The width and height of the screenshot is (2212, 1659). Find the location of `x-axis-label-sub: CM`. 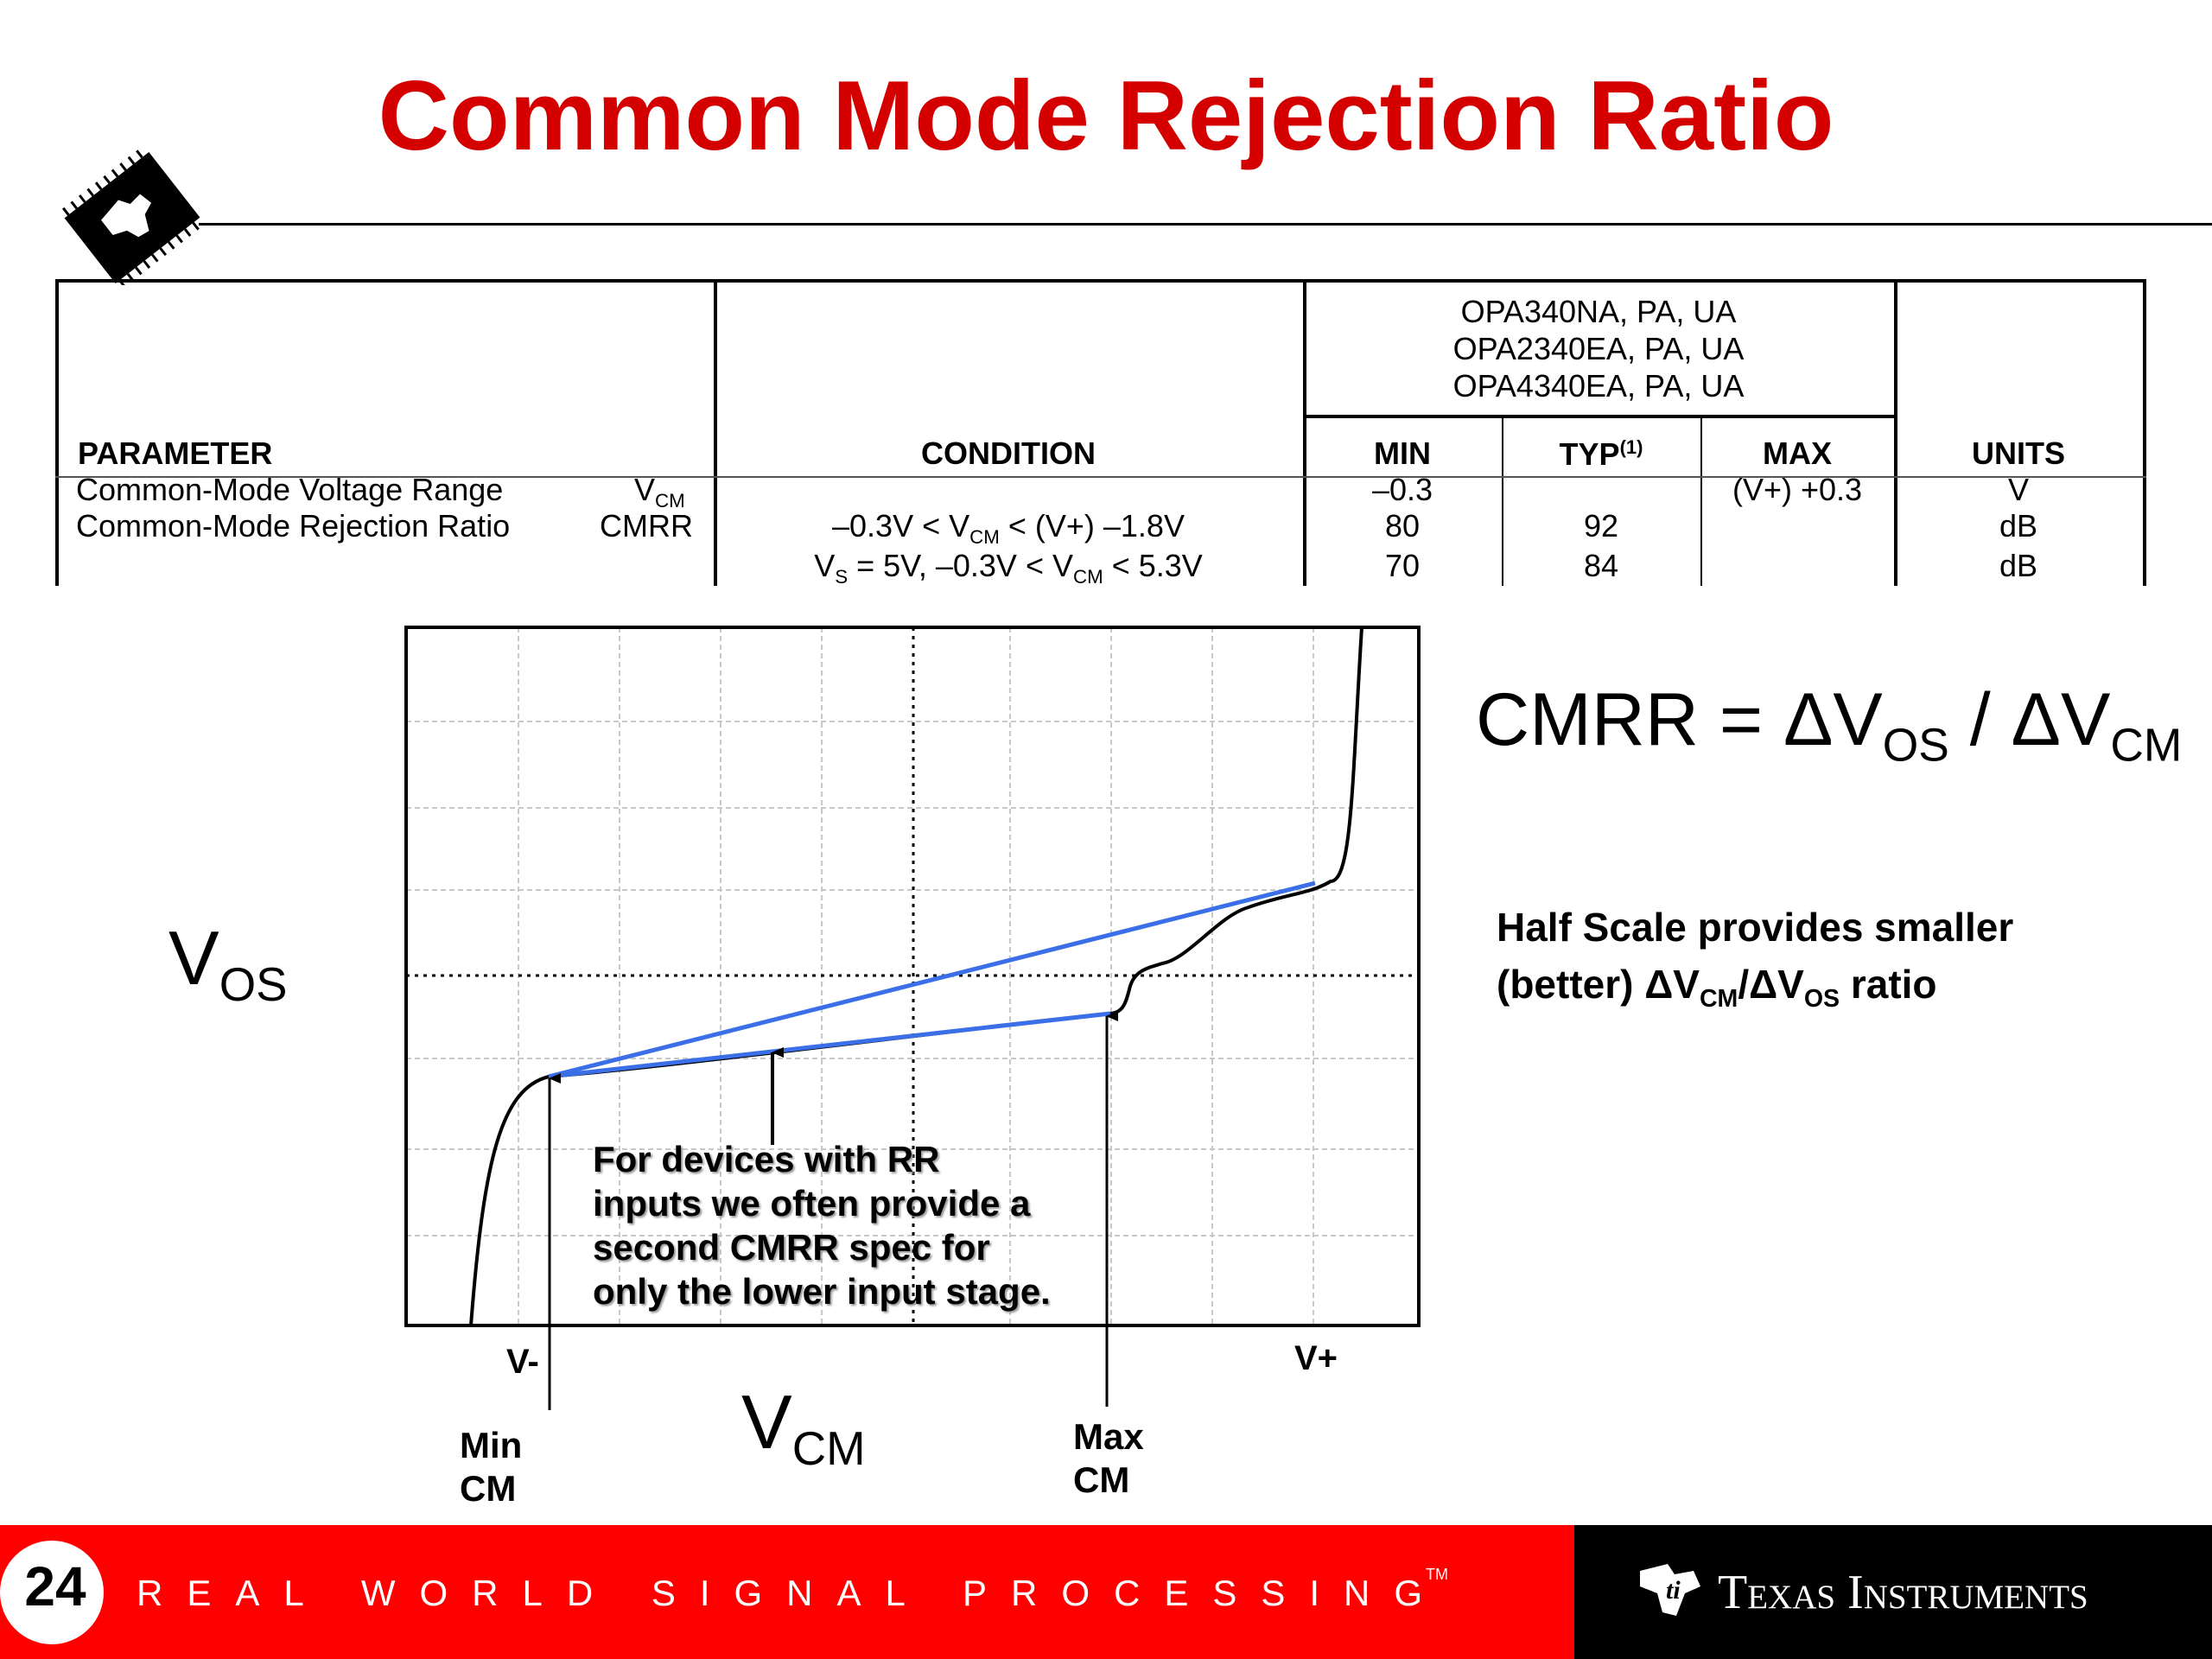

x-axis-label-sub: CM is located at coordinates (828, 1449).